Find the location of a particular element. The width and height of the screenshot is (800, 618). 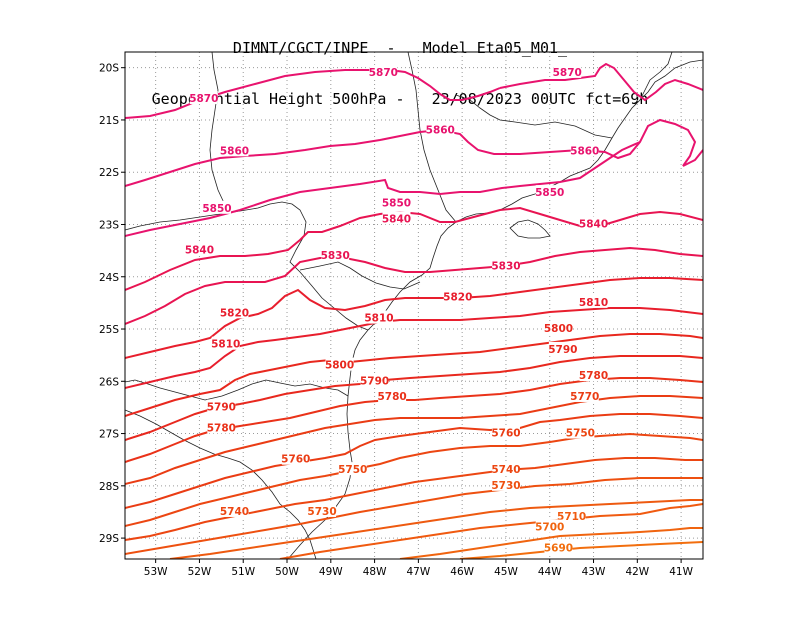

contour-label-text: 5840 is located at coordinates (396, 219).